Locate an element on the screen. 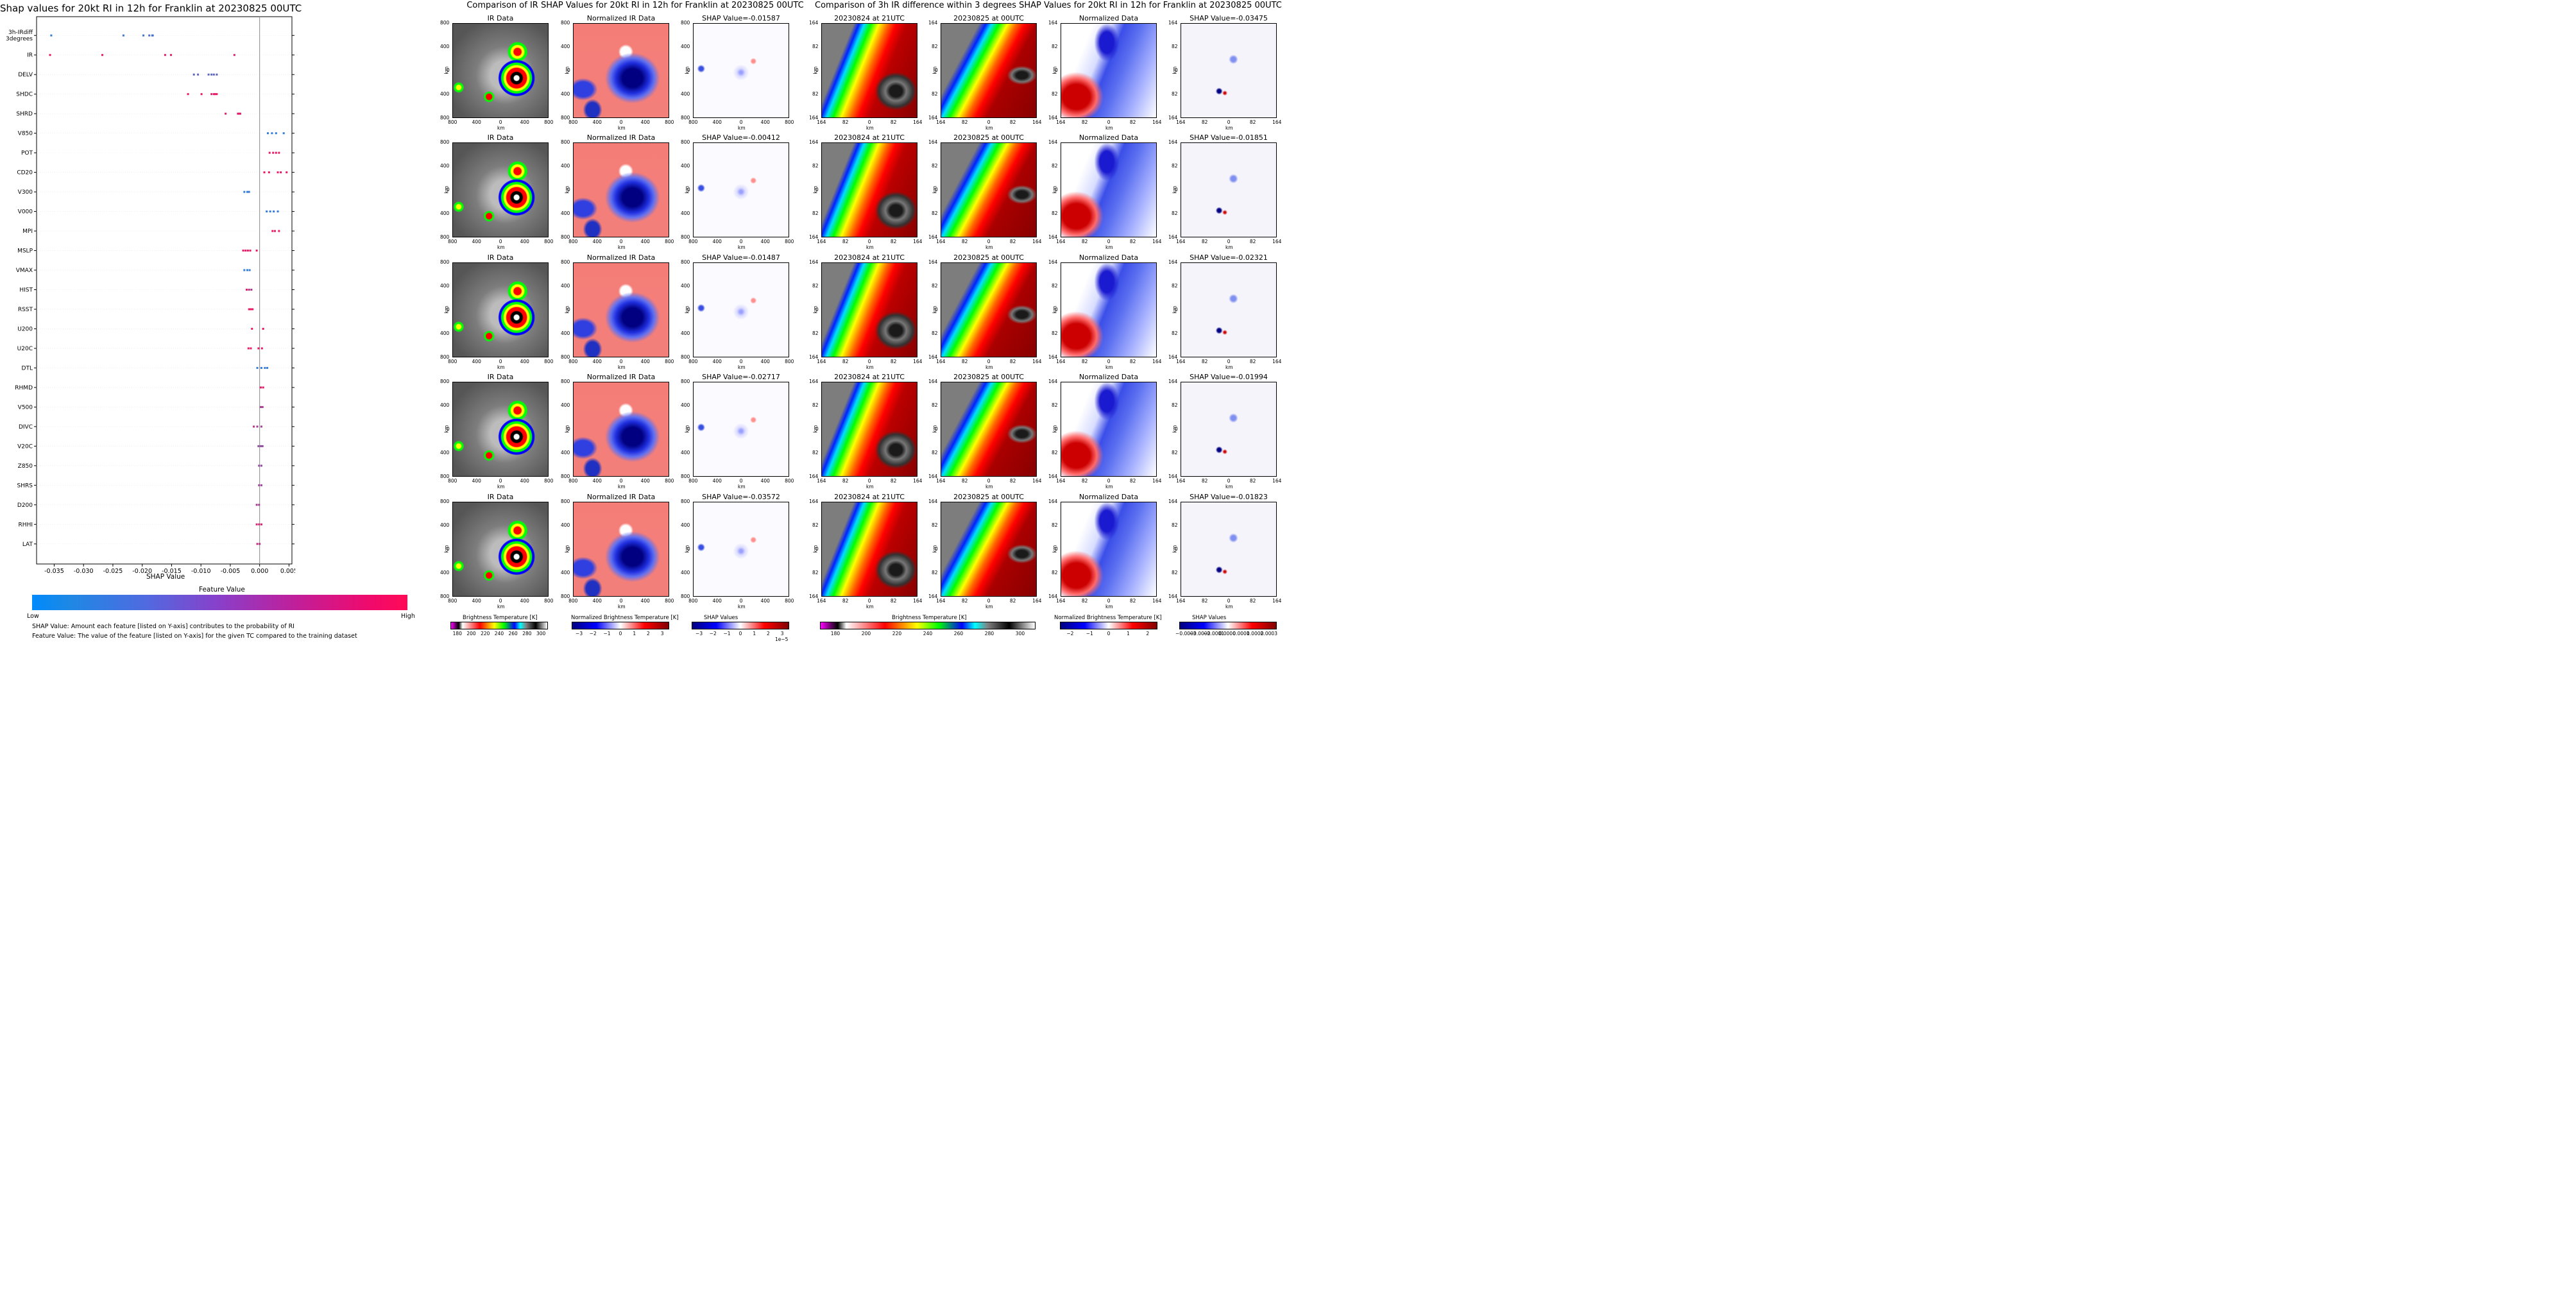 Image resolution: width=2576 pixels, height=1289 pixels. right-cb1-ticks-label: 200 is located at coordinates (866, 633).